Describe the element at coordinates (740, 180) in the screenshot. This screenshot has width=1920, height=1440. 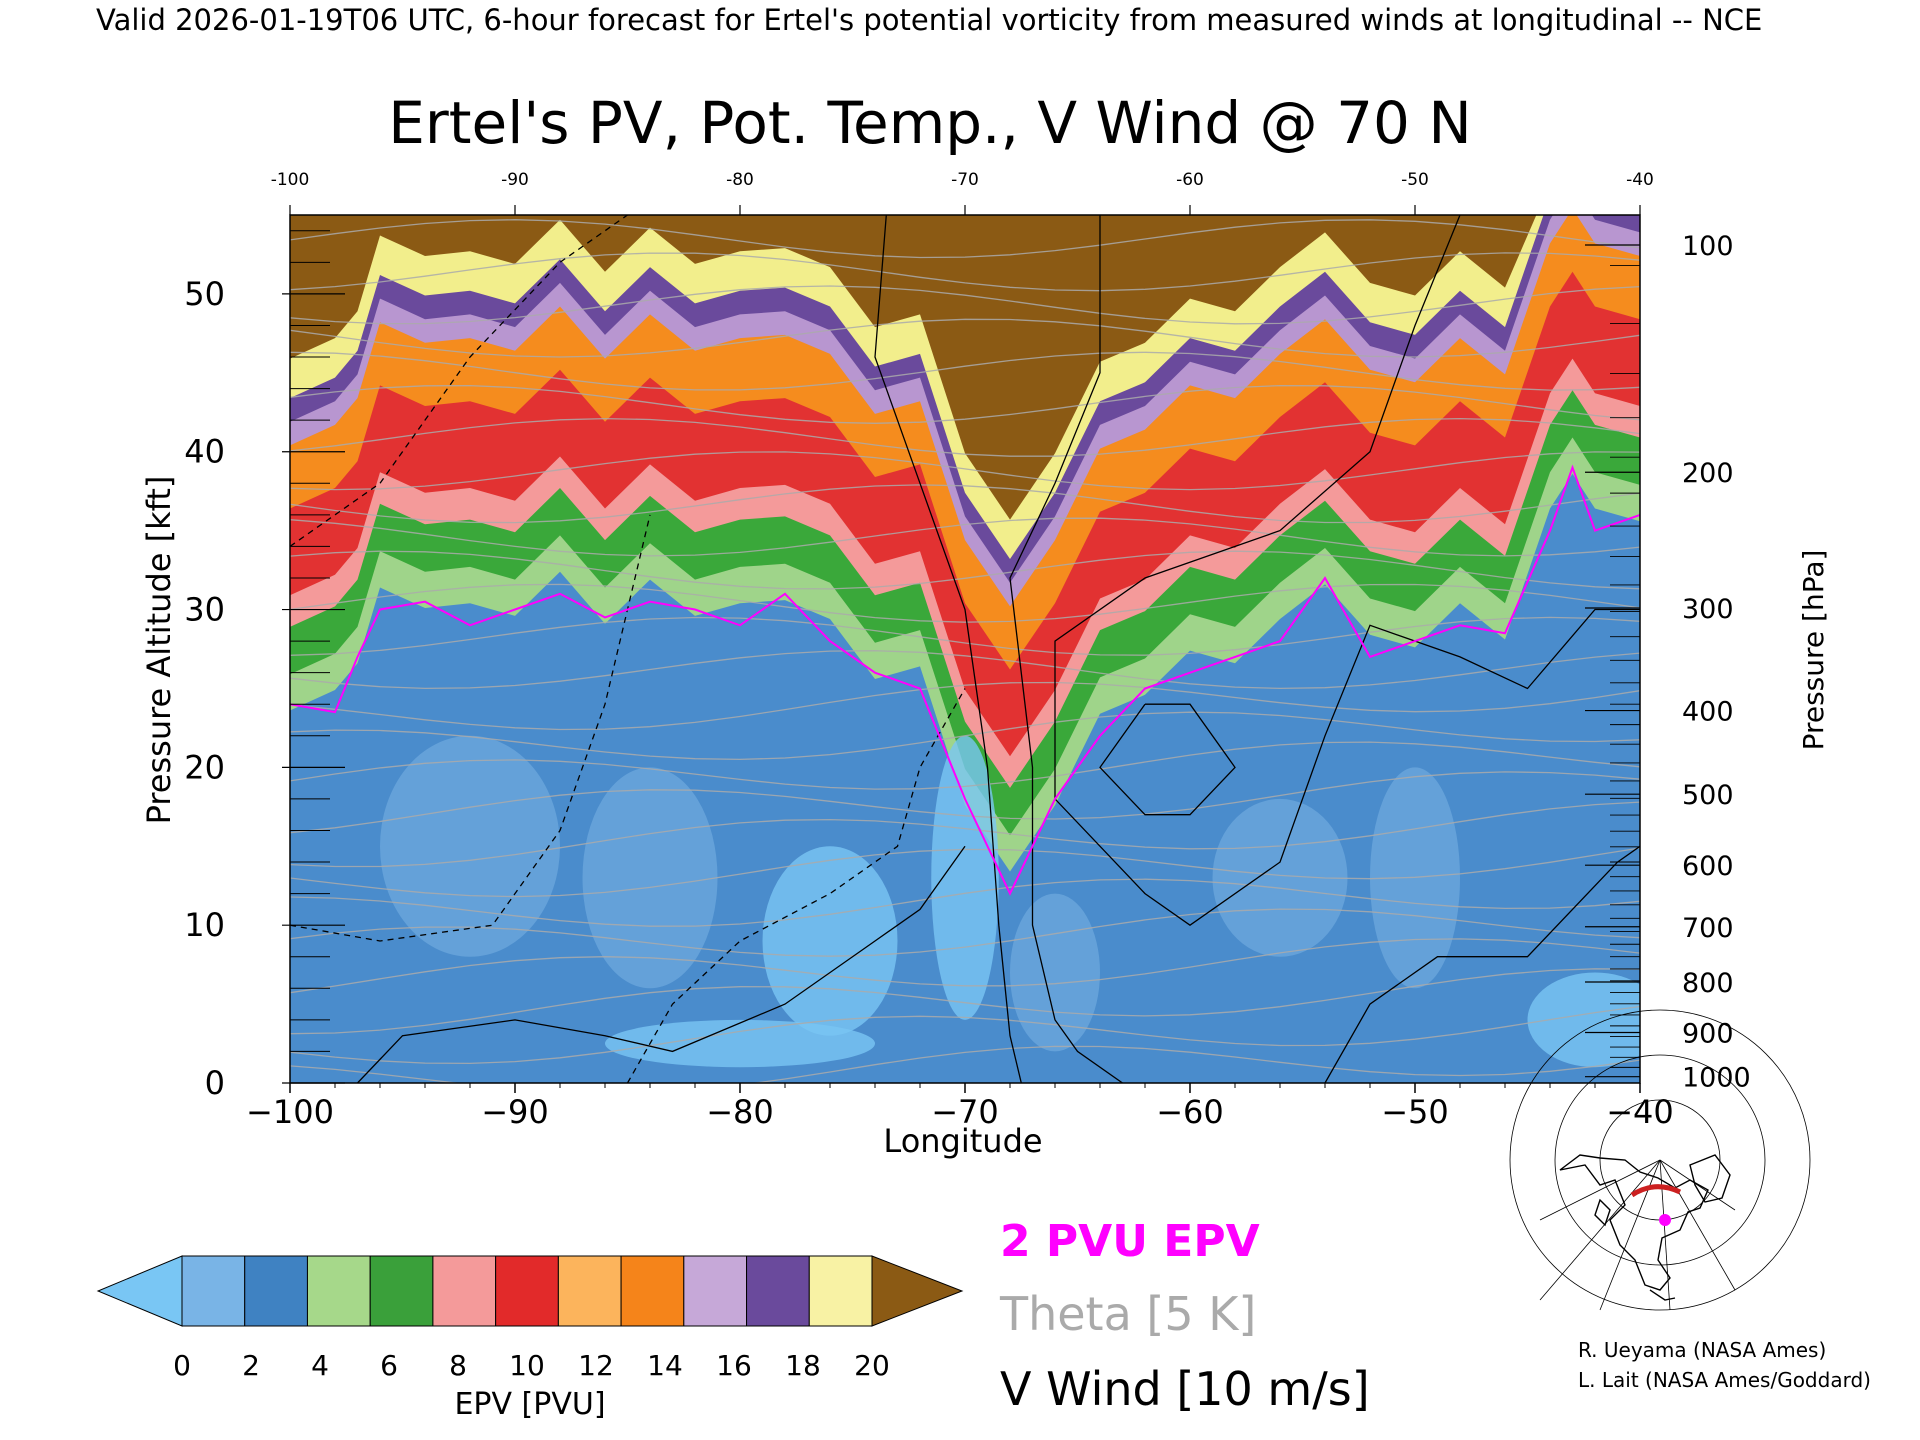
I see `top-x-tick-label-2: -80` at that location.